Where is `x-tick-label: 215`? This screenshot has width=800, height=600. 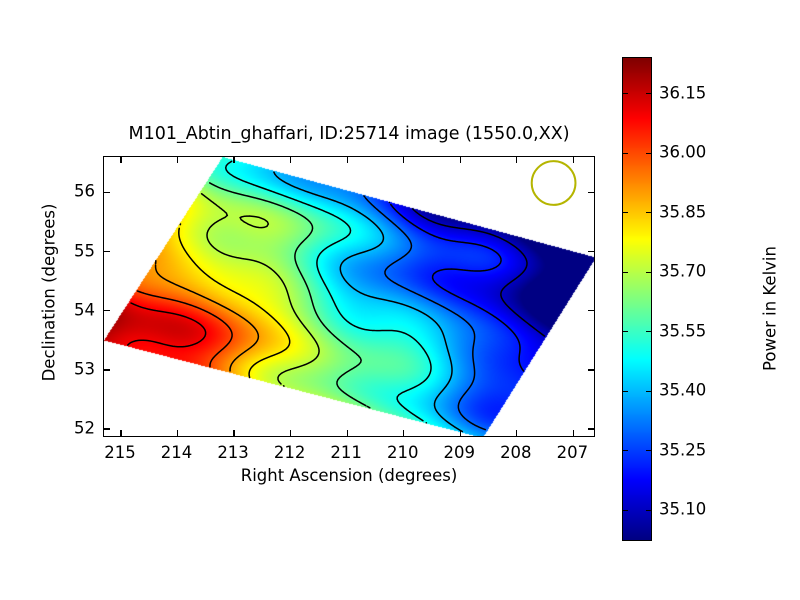 x-tick-label: 215 is located at coordinates (120, 452).